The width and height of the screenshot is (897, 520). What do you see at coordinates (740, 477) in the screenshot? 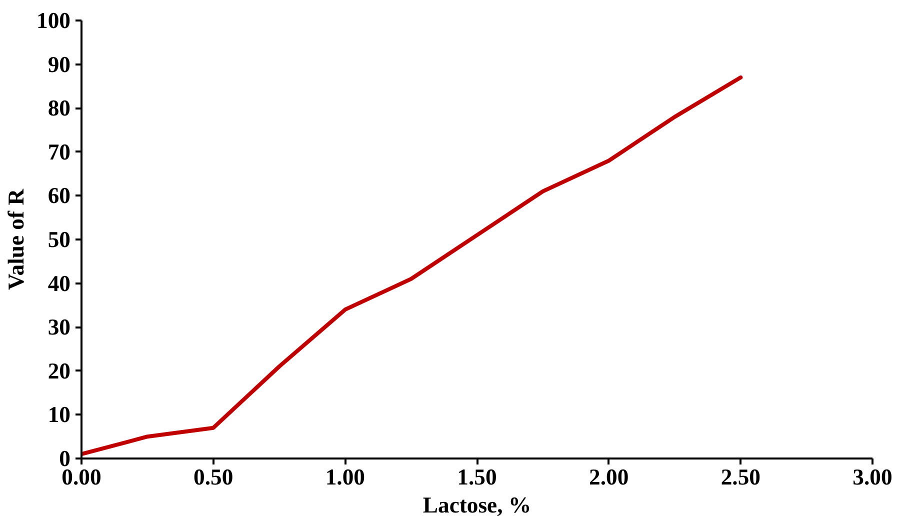
I see `x-tick-label: 2.50` at bounding box center [740, 477].